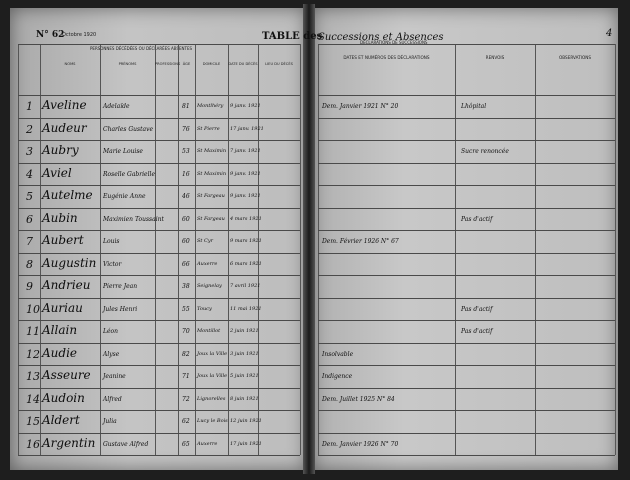 Image resolution: width=630 pixels, height=480 pixels. I want to click on death-date: 7 janv. 1921, so click(245, 151).